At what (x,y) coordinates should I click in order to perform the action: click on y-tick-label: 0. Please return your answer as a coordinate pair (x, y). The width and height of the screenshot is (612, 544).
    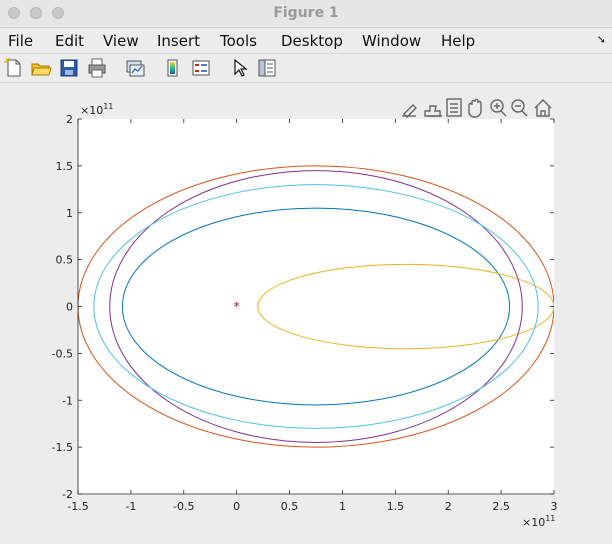
    Looking at the image, I should click on (69, 307).